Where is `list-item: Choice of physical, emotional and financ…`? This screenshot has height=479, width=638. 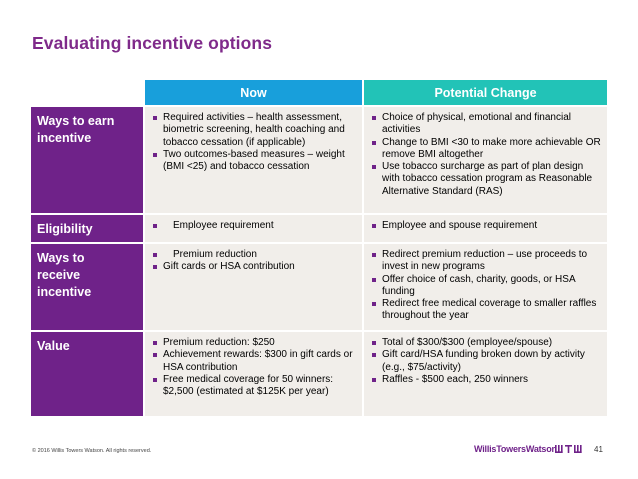
list-item: Choice of physical, emotional and financ… is located at coordinates (485, 124).